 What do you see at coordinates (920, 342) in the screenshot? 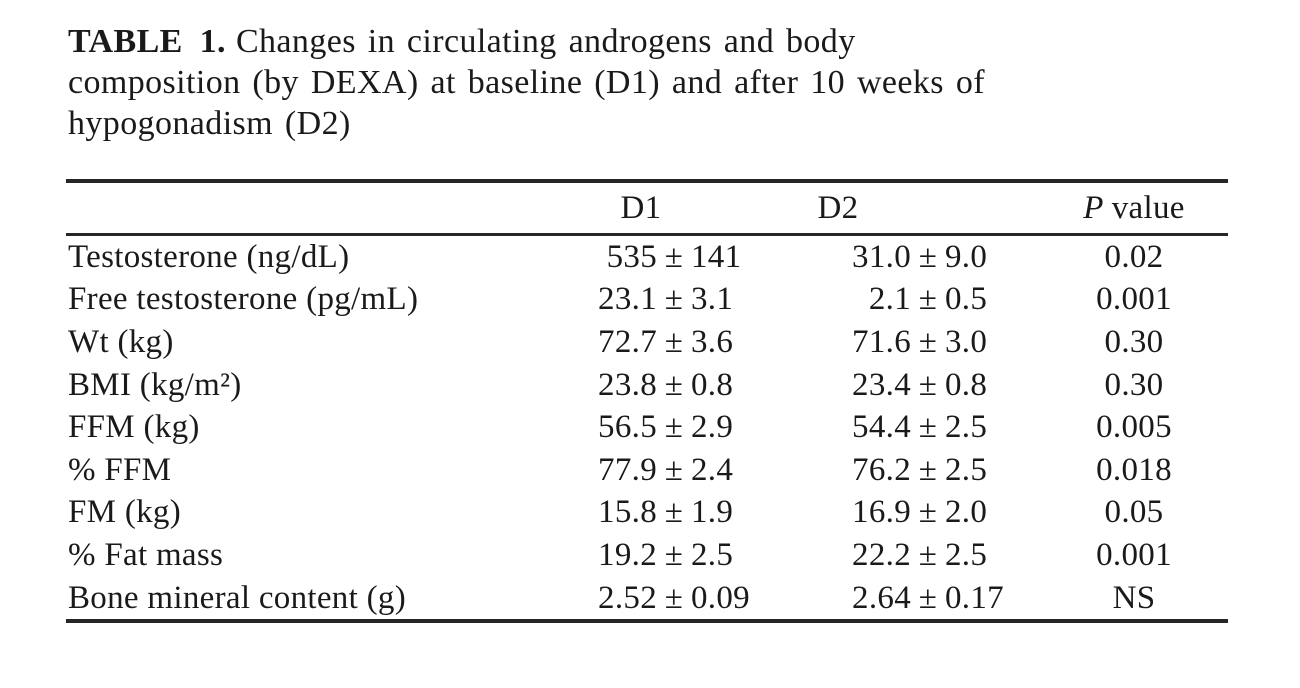
I see `d2-cell: 71.6 ± 3.0` at bounding box center [920, 342].